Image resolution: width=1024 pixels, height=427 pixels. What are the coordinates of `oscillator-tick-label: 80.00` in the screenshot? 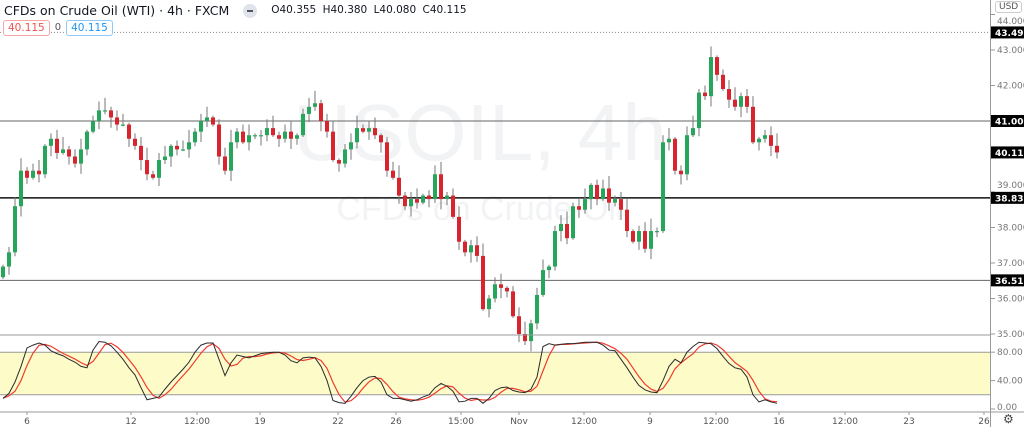 It's located at (1010, 353).